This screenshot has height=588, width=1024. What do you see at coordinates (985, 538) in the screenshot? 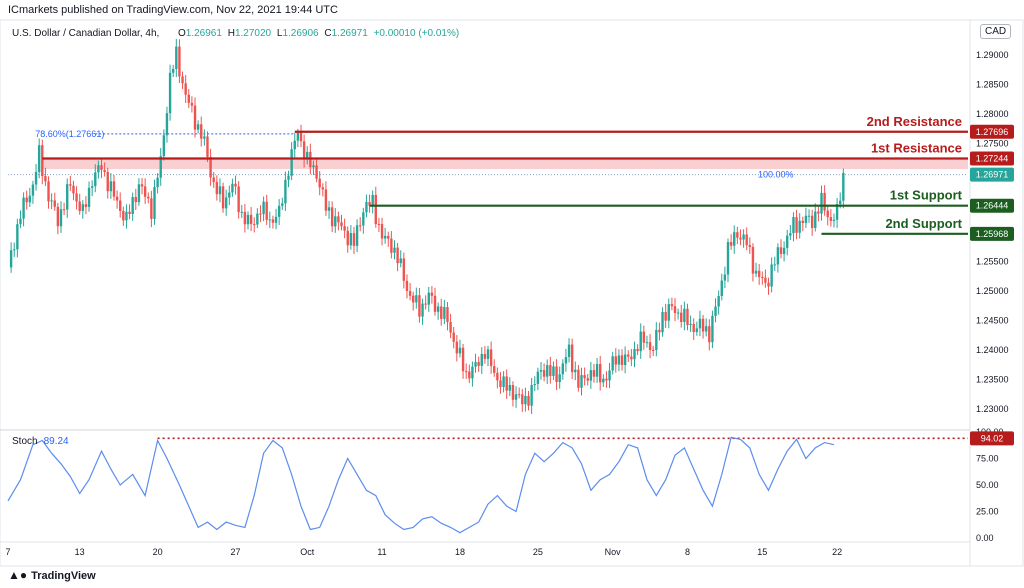
I see `stoch-tick-label: 0.00` at bounding box center [985, 538].